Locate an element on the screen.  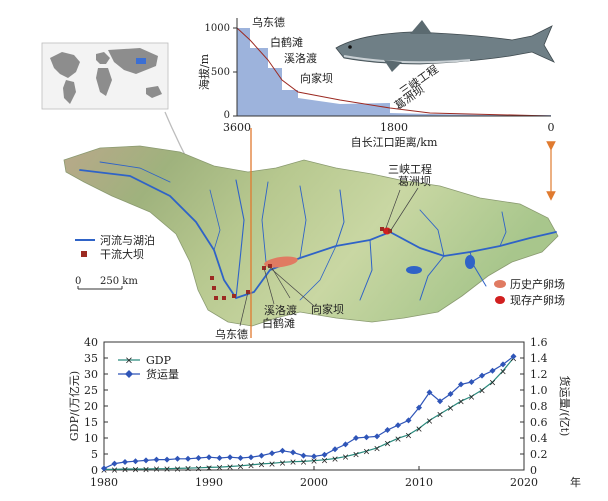
map-label-xiangjiaba: 向家坝 is located at coordinates (327, 309).